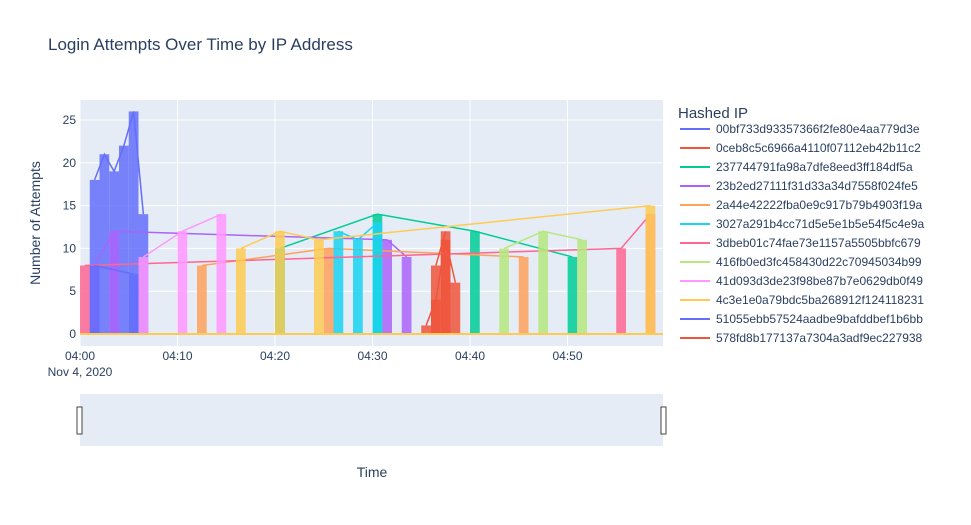  Describe the element at coordinates (70, 227) in the screenshot. I see `y-axis: 0 5 10 15 20 25` at that location.